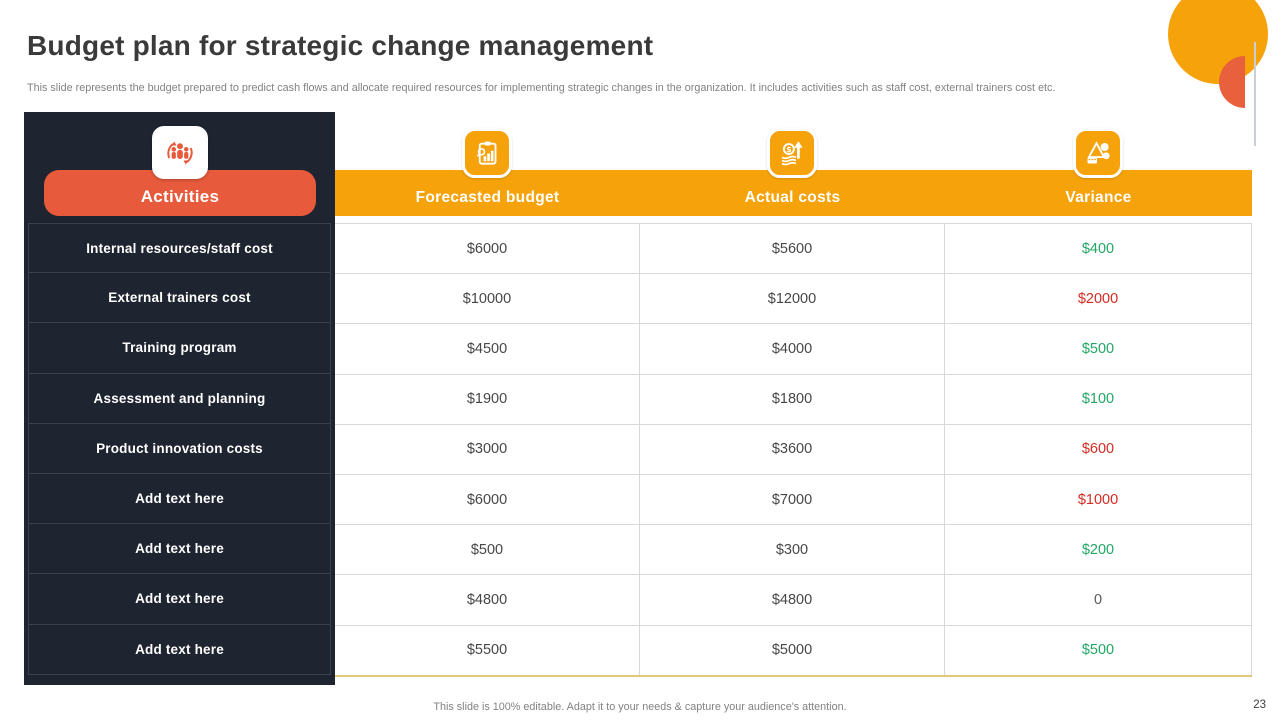 The width and height of the screenshot is (1280, 720). What do you see at coordinates (487, 299) in the screenshot?
I see `forecasted-value: $10000` at bounding box center [487, 299].